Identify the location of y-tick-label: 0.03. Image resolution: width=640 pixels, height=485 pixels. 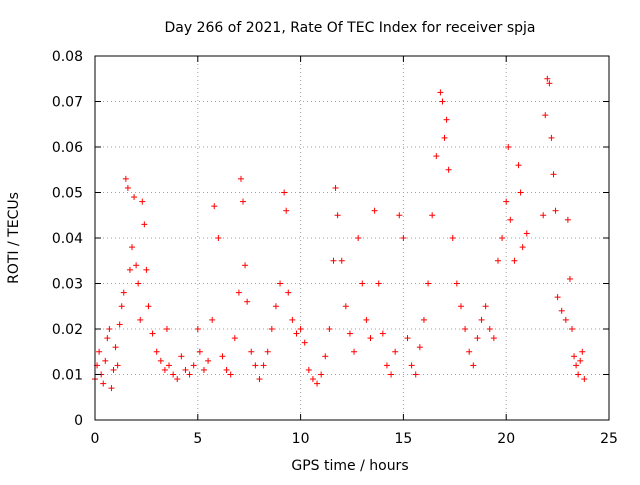
(67, 285).